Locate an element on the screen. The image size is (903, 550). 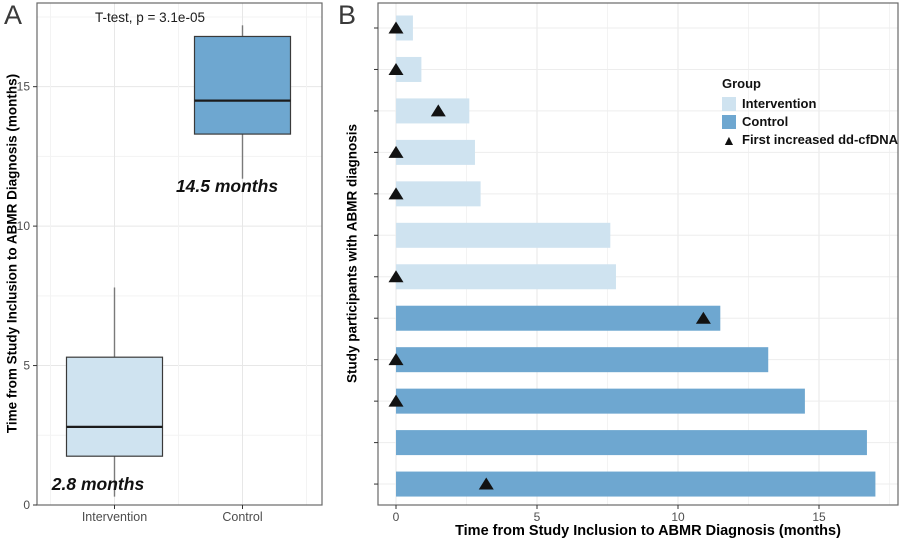
bar-participant-10-control is located at coordinates (600, 401).